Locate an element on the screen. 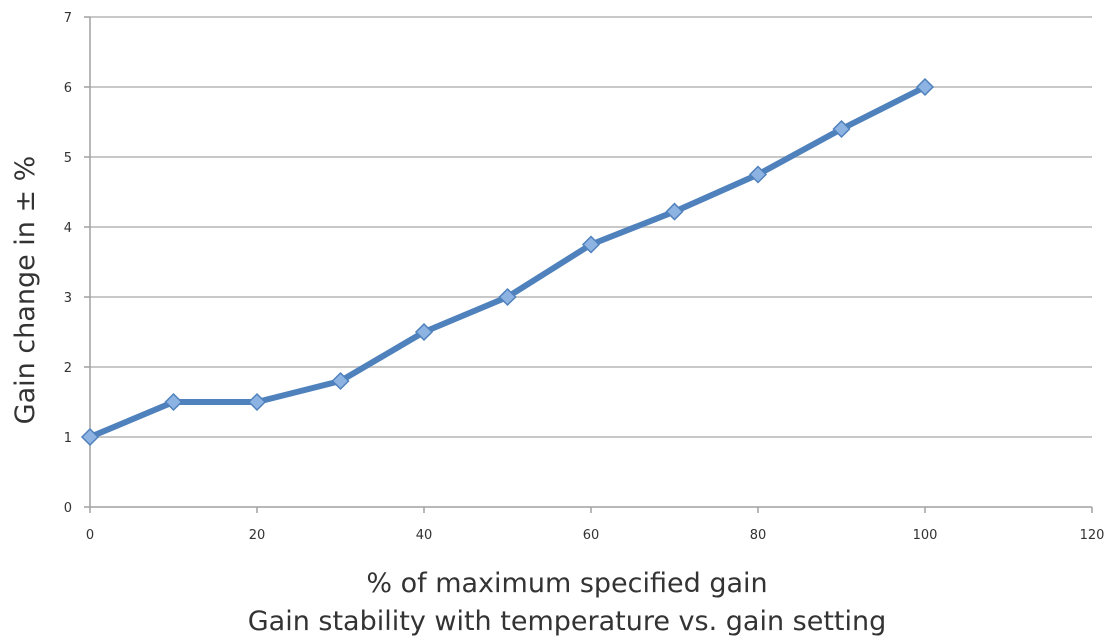 This screenshot has width=1104, height=640. y-axis-title: Gain change in ± % is located at coordinates (25, 290).